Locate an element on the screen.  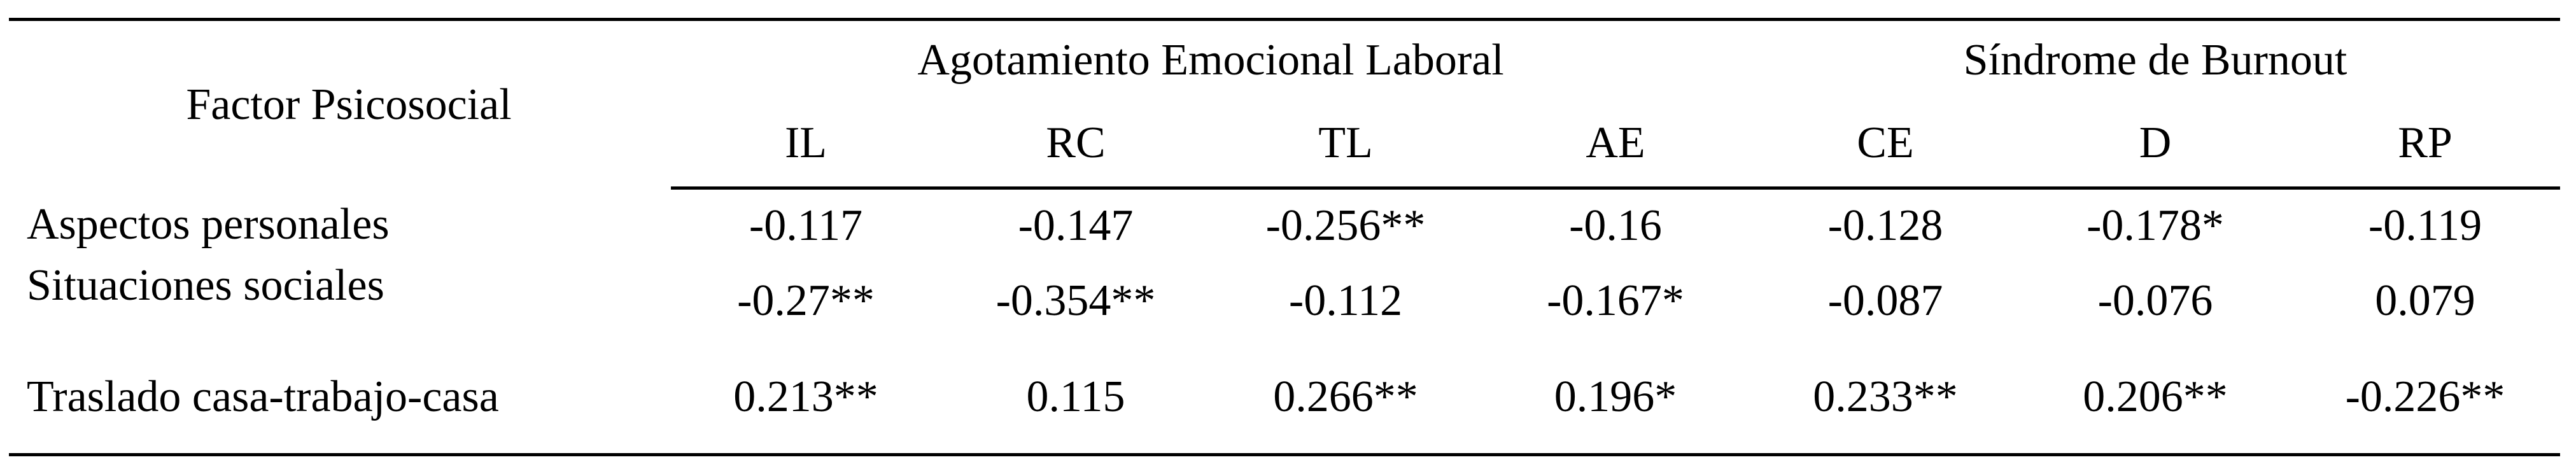
value-cell: 0.079 is located at coordinates (2425, 300).